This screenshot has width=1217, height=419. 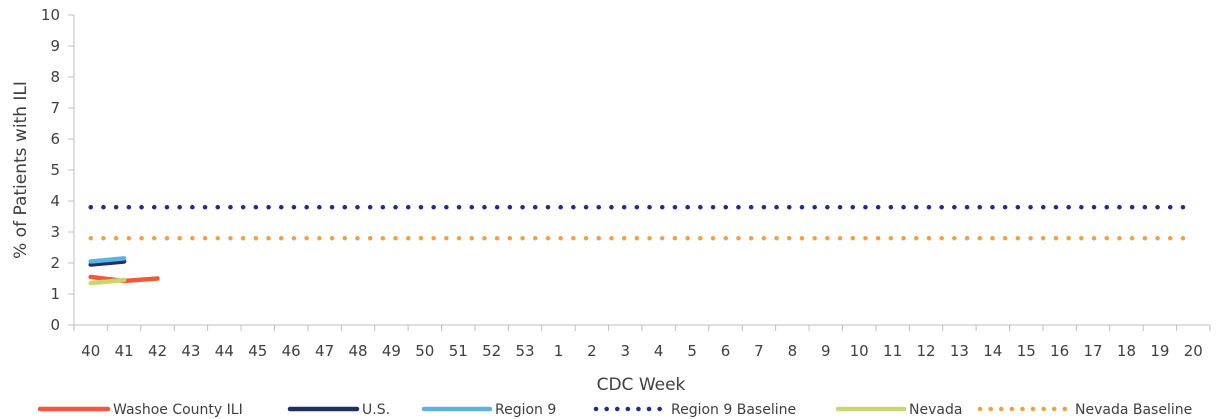 I want to click on x-tick-label: 20, so click(x=1193, y=351).